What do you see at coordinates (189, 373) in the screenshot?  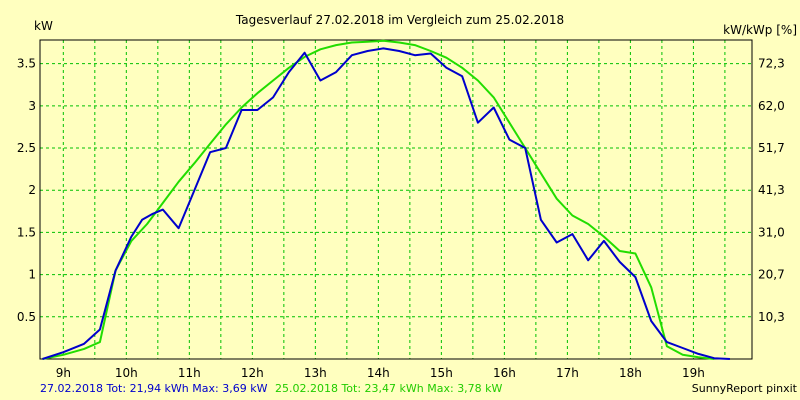 I see `x-tick-label: 11h` at bounding box center [189, 373].